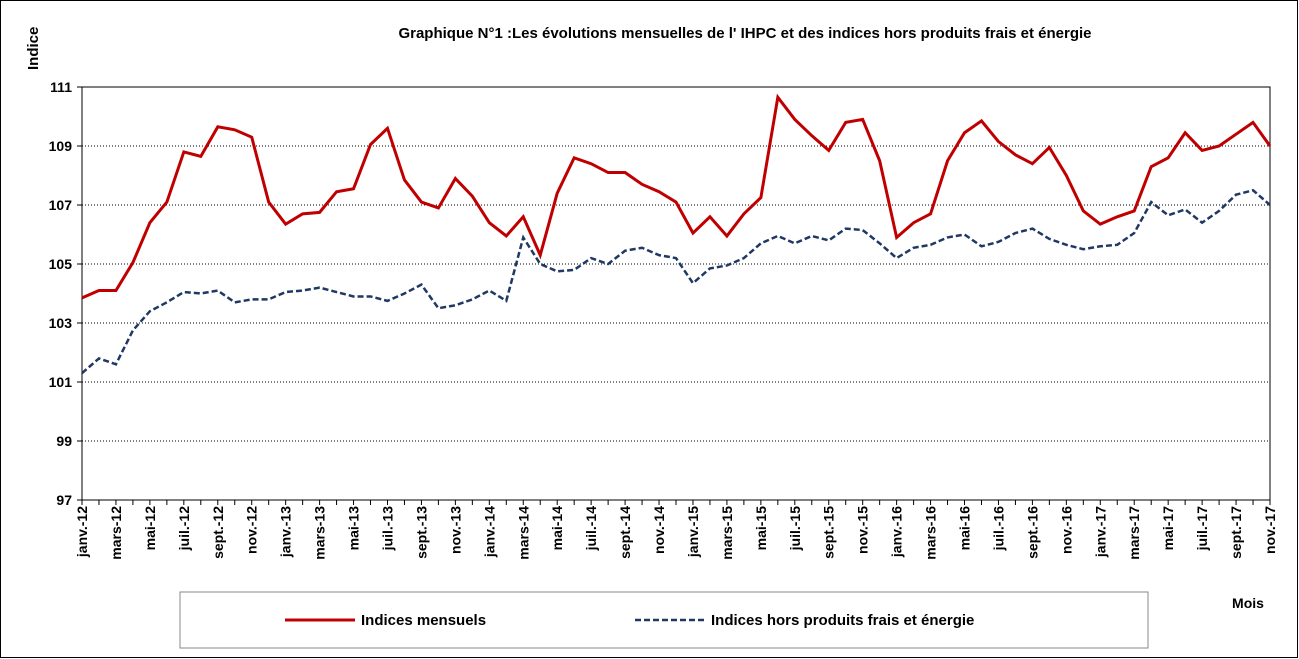 Image resolution: width=1299 pixels, height=659 pixels. Describe the element at coordinates (693, 532) in the screenshot. I see `x-tick-label: janv.-15` at that location.